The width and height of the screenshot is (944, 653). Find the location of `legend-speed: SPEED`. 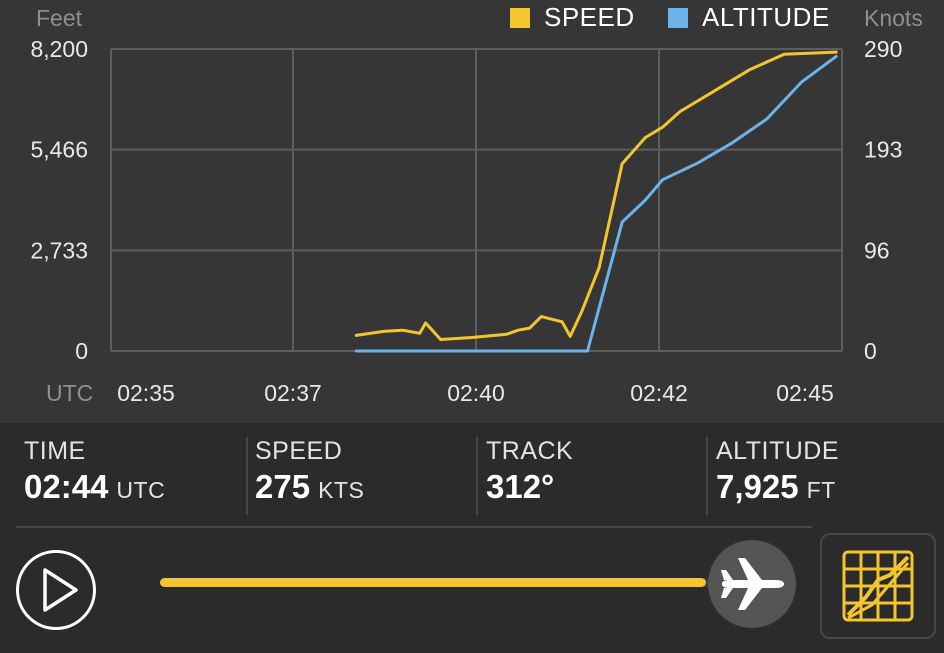

legend-speed: SPEED is located at coordinates (572, 17).